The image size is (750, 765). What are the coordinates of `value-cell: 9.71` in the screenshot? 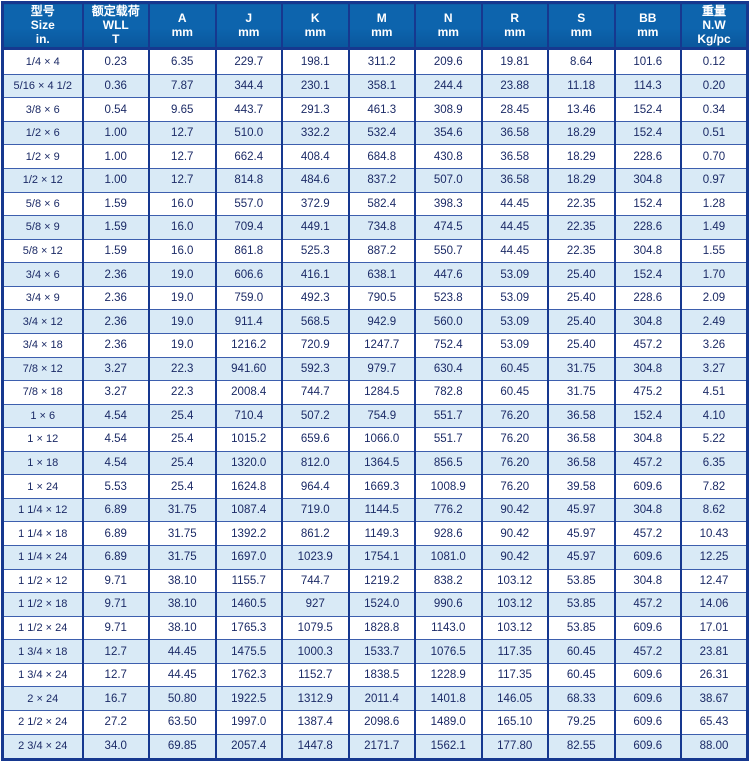 It's located at (115, 628).